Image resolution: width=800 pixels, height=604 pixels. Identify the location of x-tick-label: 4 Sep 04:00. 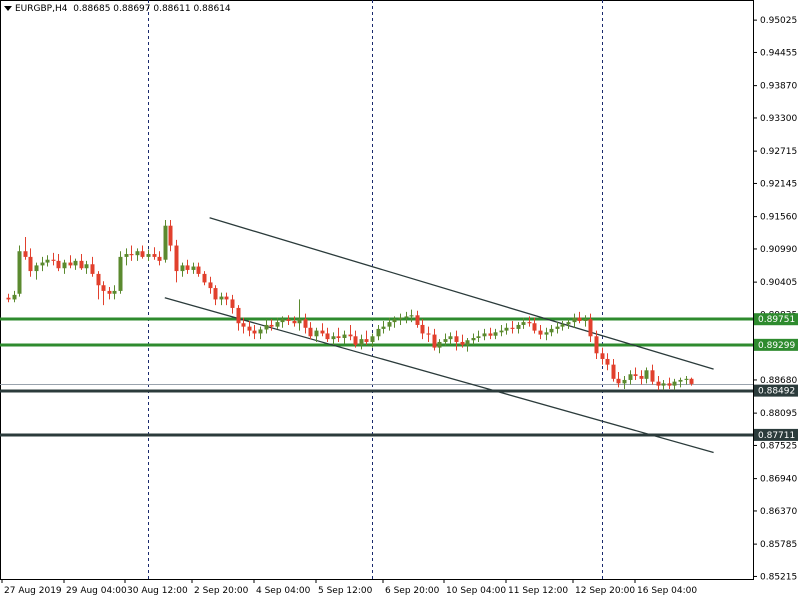
(283, 591).